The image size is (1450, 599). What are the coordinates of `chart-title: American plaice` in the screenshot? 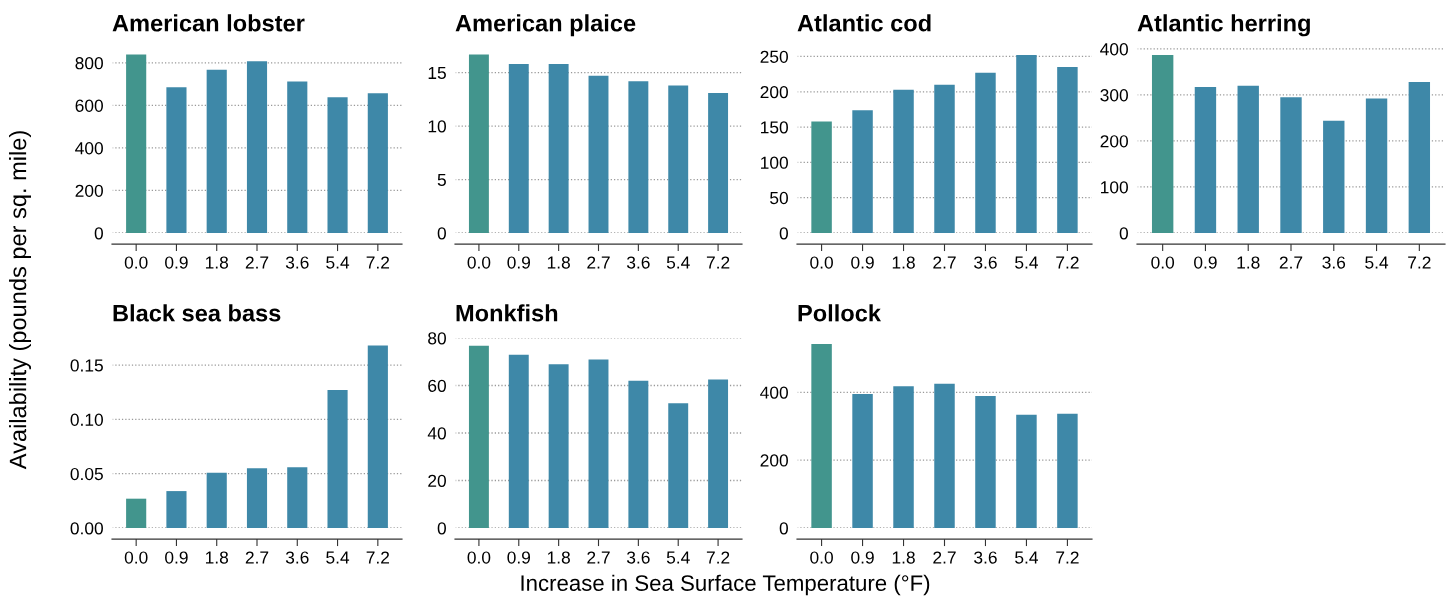 It's located at (545, 25).